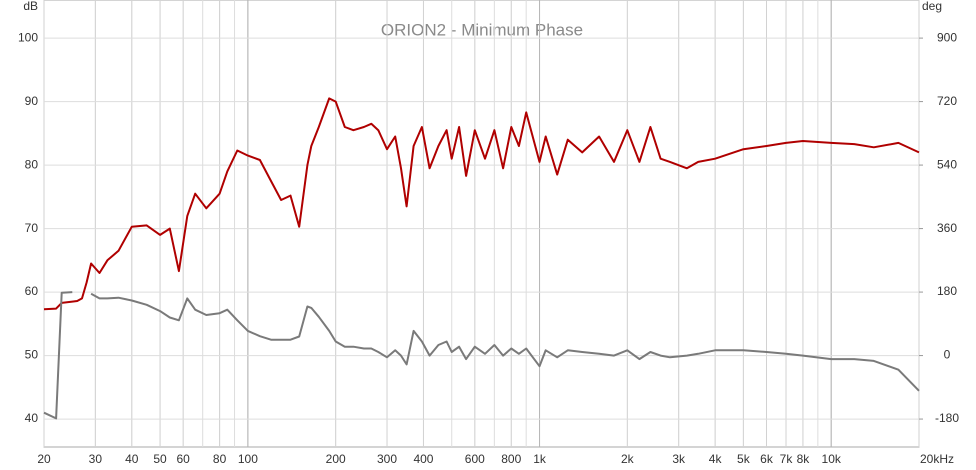 The image size is (976, 470). What do you see at coordinates (947, 164) in the screenshot?
I see `y2-tick-label: 540` at bounding box center [947, 164].